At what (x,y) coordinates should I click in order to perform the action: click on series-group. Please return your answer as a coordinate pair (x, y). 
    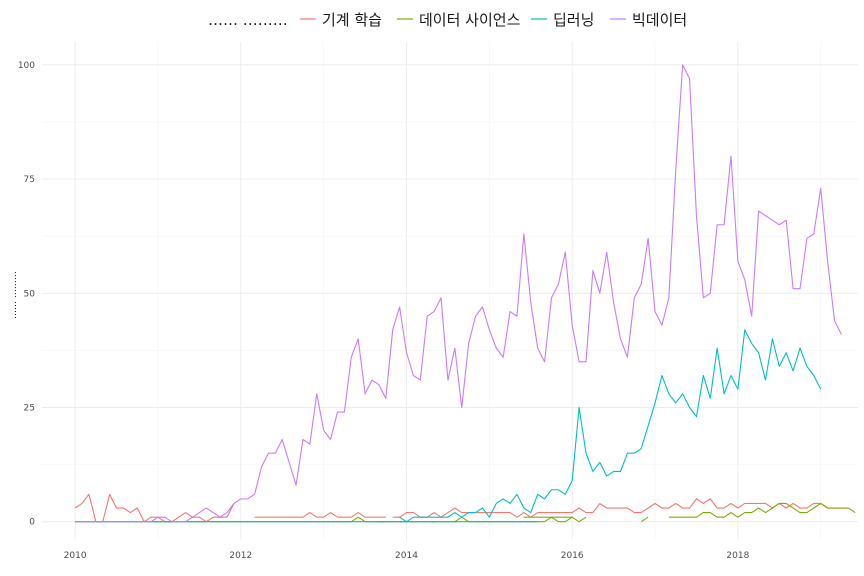
    Looking at the image, I should click on (458, 507).